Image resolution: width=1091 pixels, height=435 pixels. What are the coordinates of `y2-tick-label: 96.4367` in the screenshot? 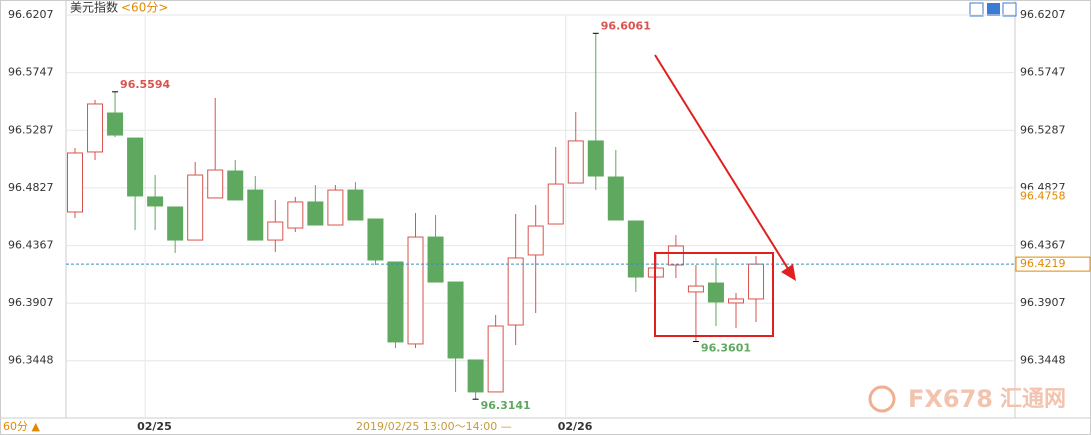 It's located at (1043, 245).